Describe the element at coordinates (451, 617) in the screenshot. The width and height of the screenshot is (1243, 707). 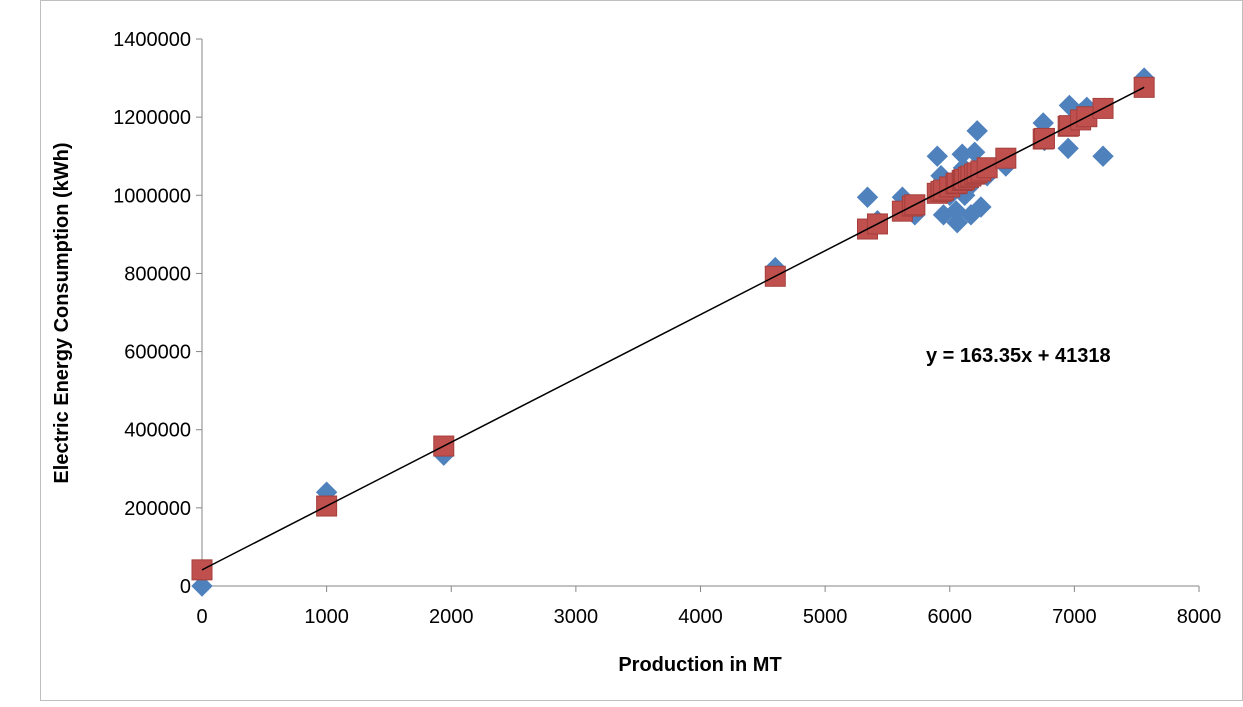
I see `x-tick-label: 2000` at that location.